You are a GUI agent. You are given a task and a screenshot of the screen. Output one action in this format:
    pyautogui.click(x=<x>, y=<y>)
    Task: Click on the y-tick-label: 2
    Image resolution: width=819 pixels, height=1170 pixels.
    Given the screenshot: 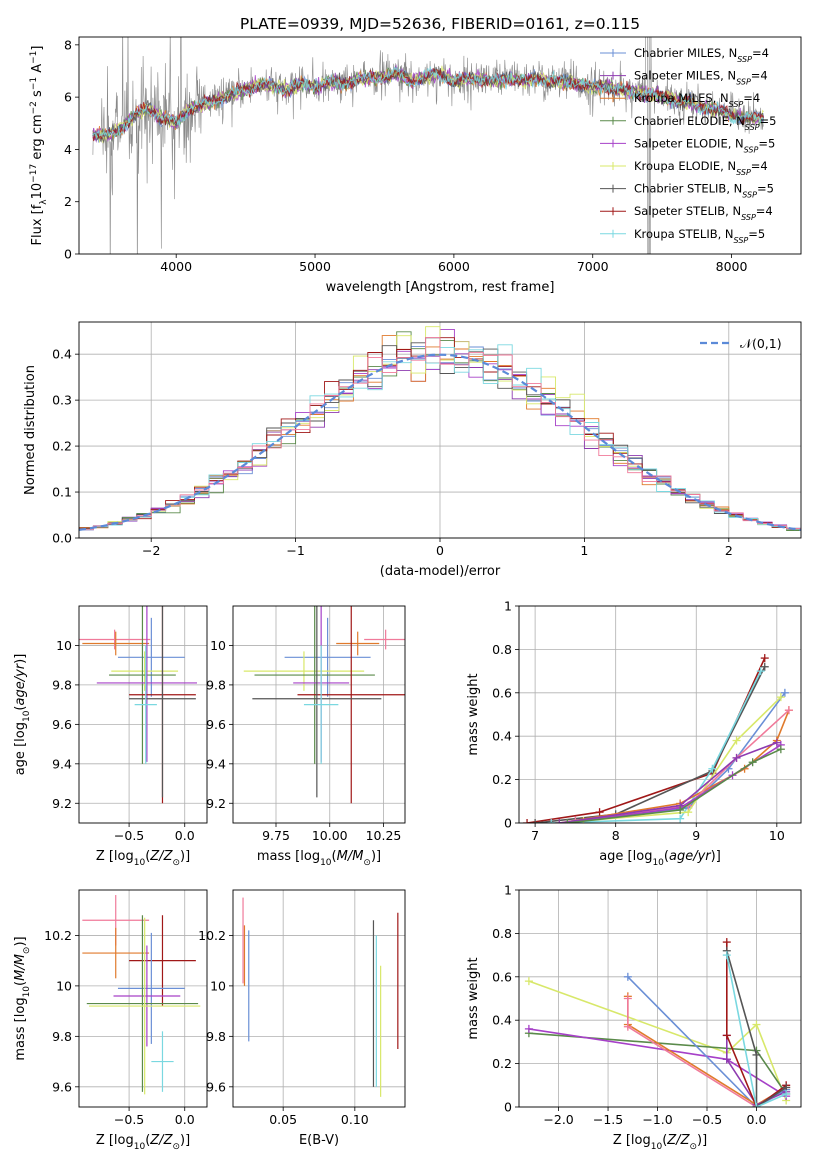 What is the action you would take?
    pyautogui.click(x=68, y=201)
    